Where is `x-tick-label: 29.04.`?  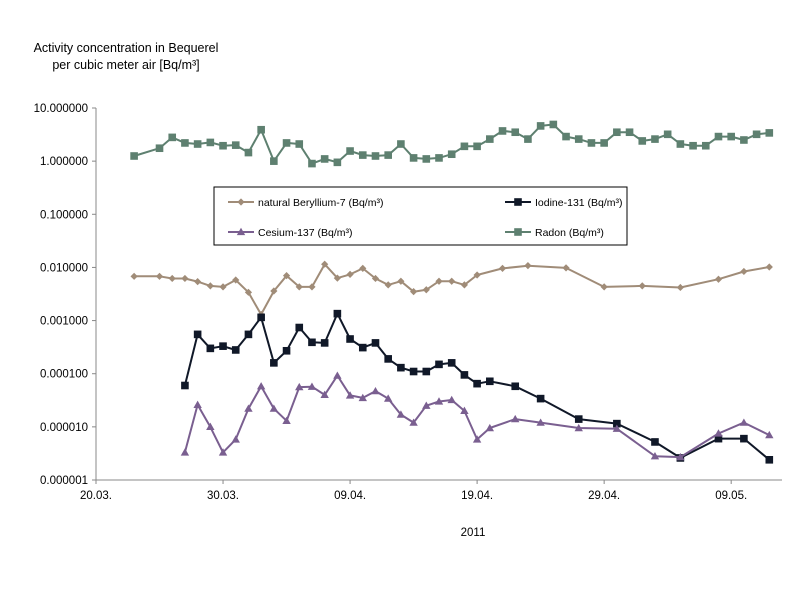 x-tick-label: 29.04. is located at coordinates (604, 496).